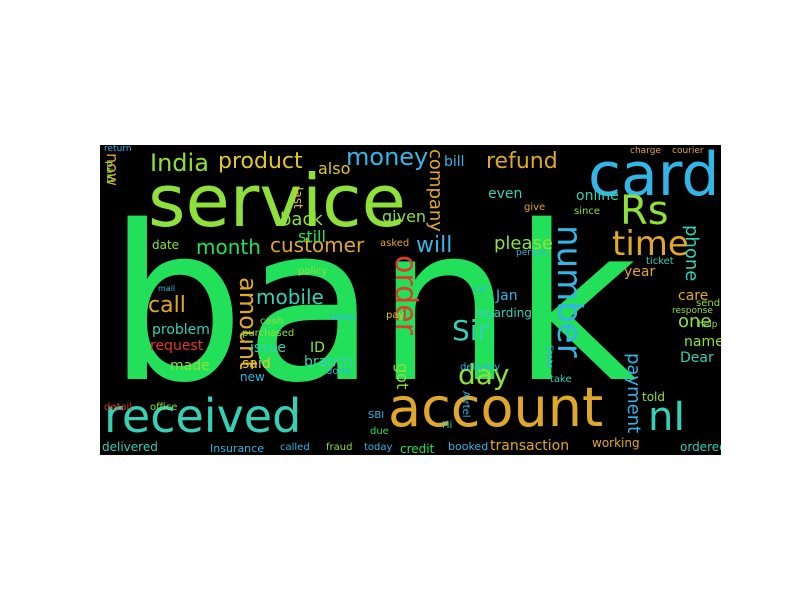  Describe the element at coordinates (697, 358) in the screenshot. I see `cloud-word: Dear` at that location.